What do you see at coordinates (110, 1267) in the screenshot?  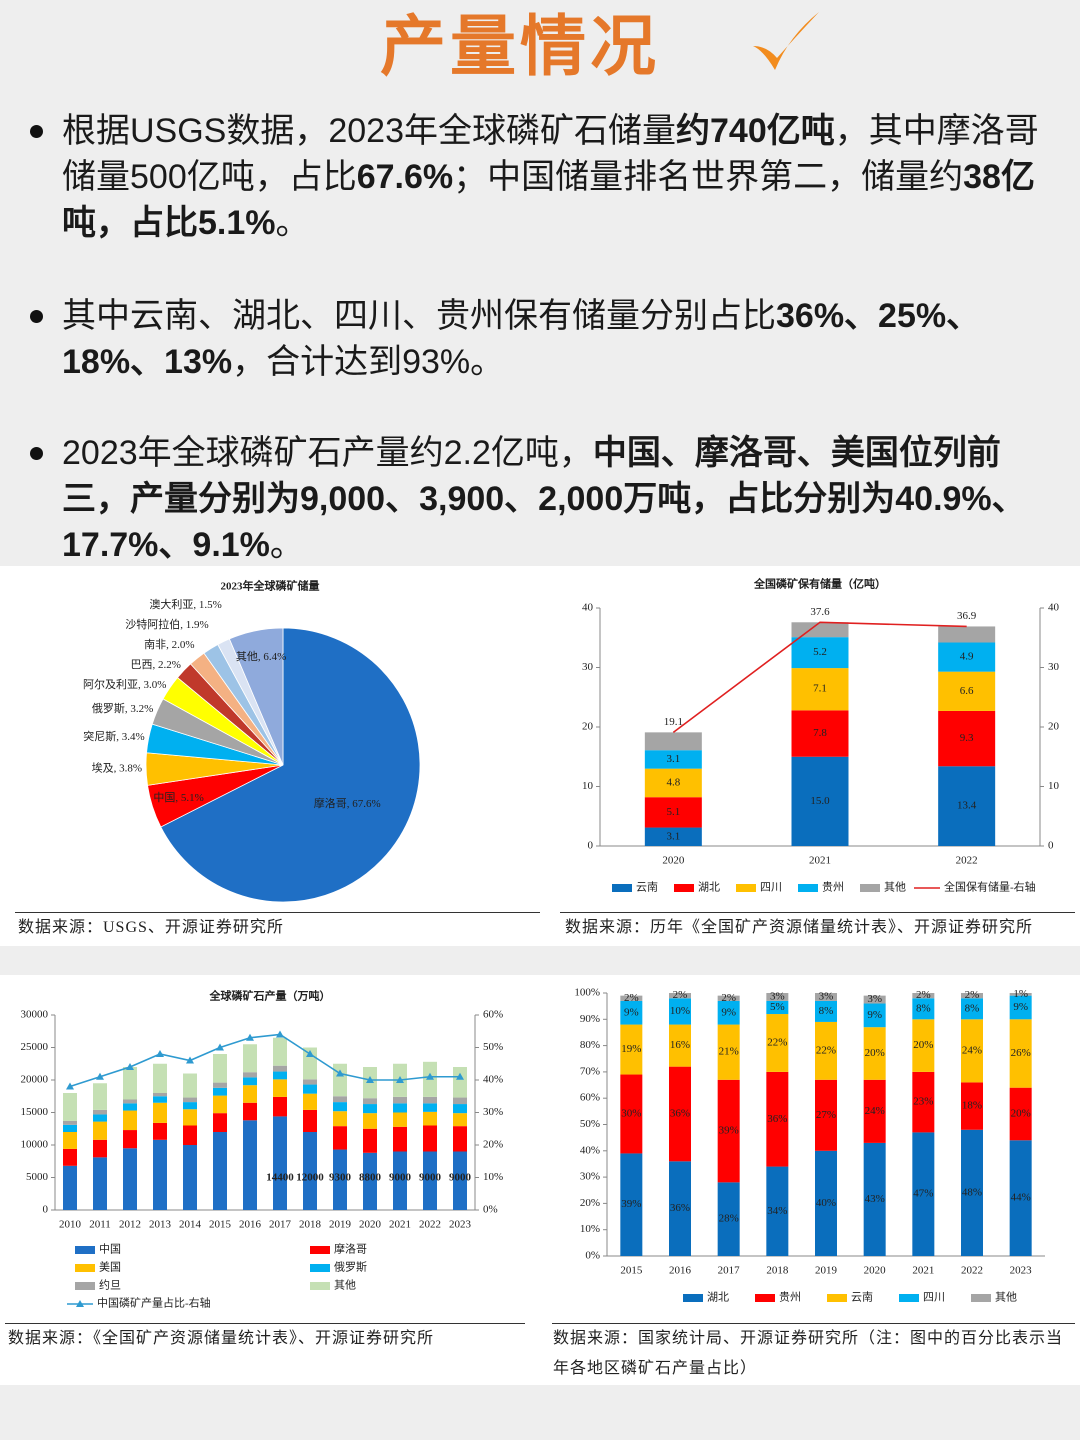 I see `legend-label: 美国` at bounding box center [110, 1267].